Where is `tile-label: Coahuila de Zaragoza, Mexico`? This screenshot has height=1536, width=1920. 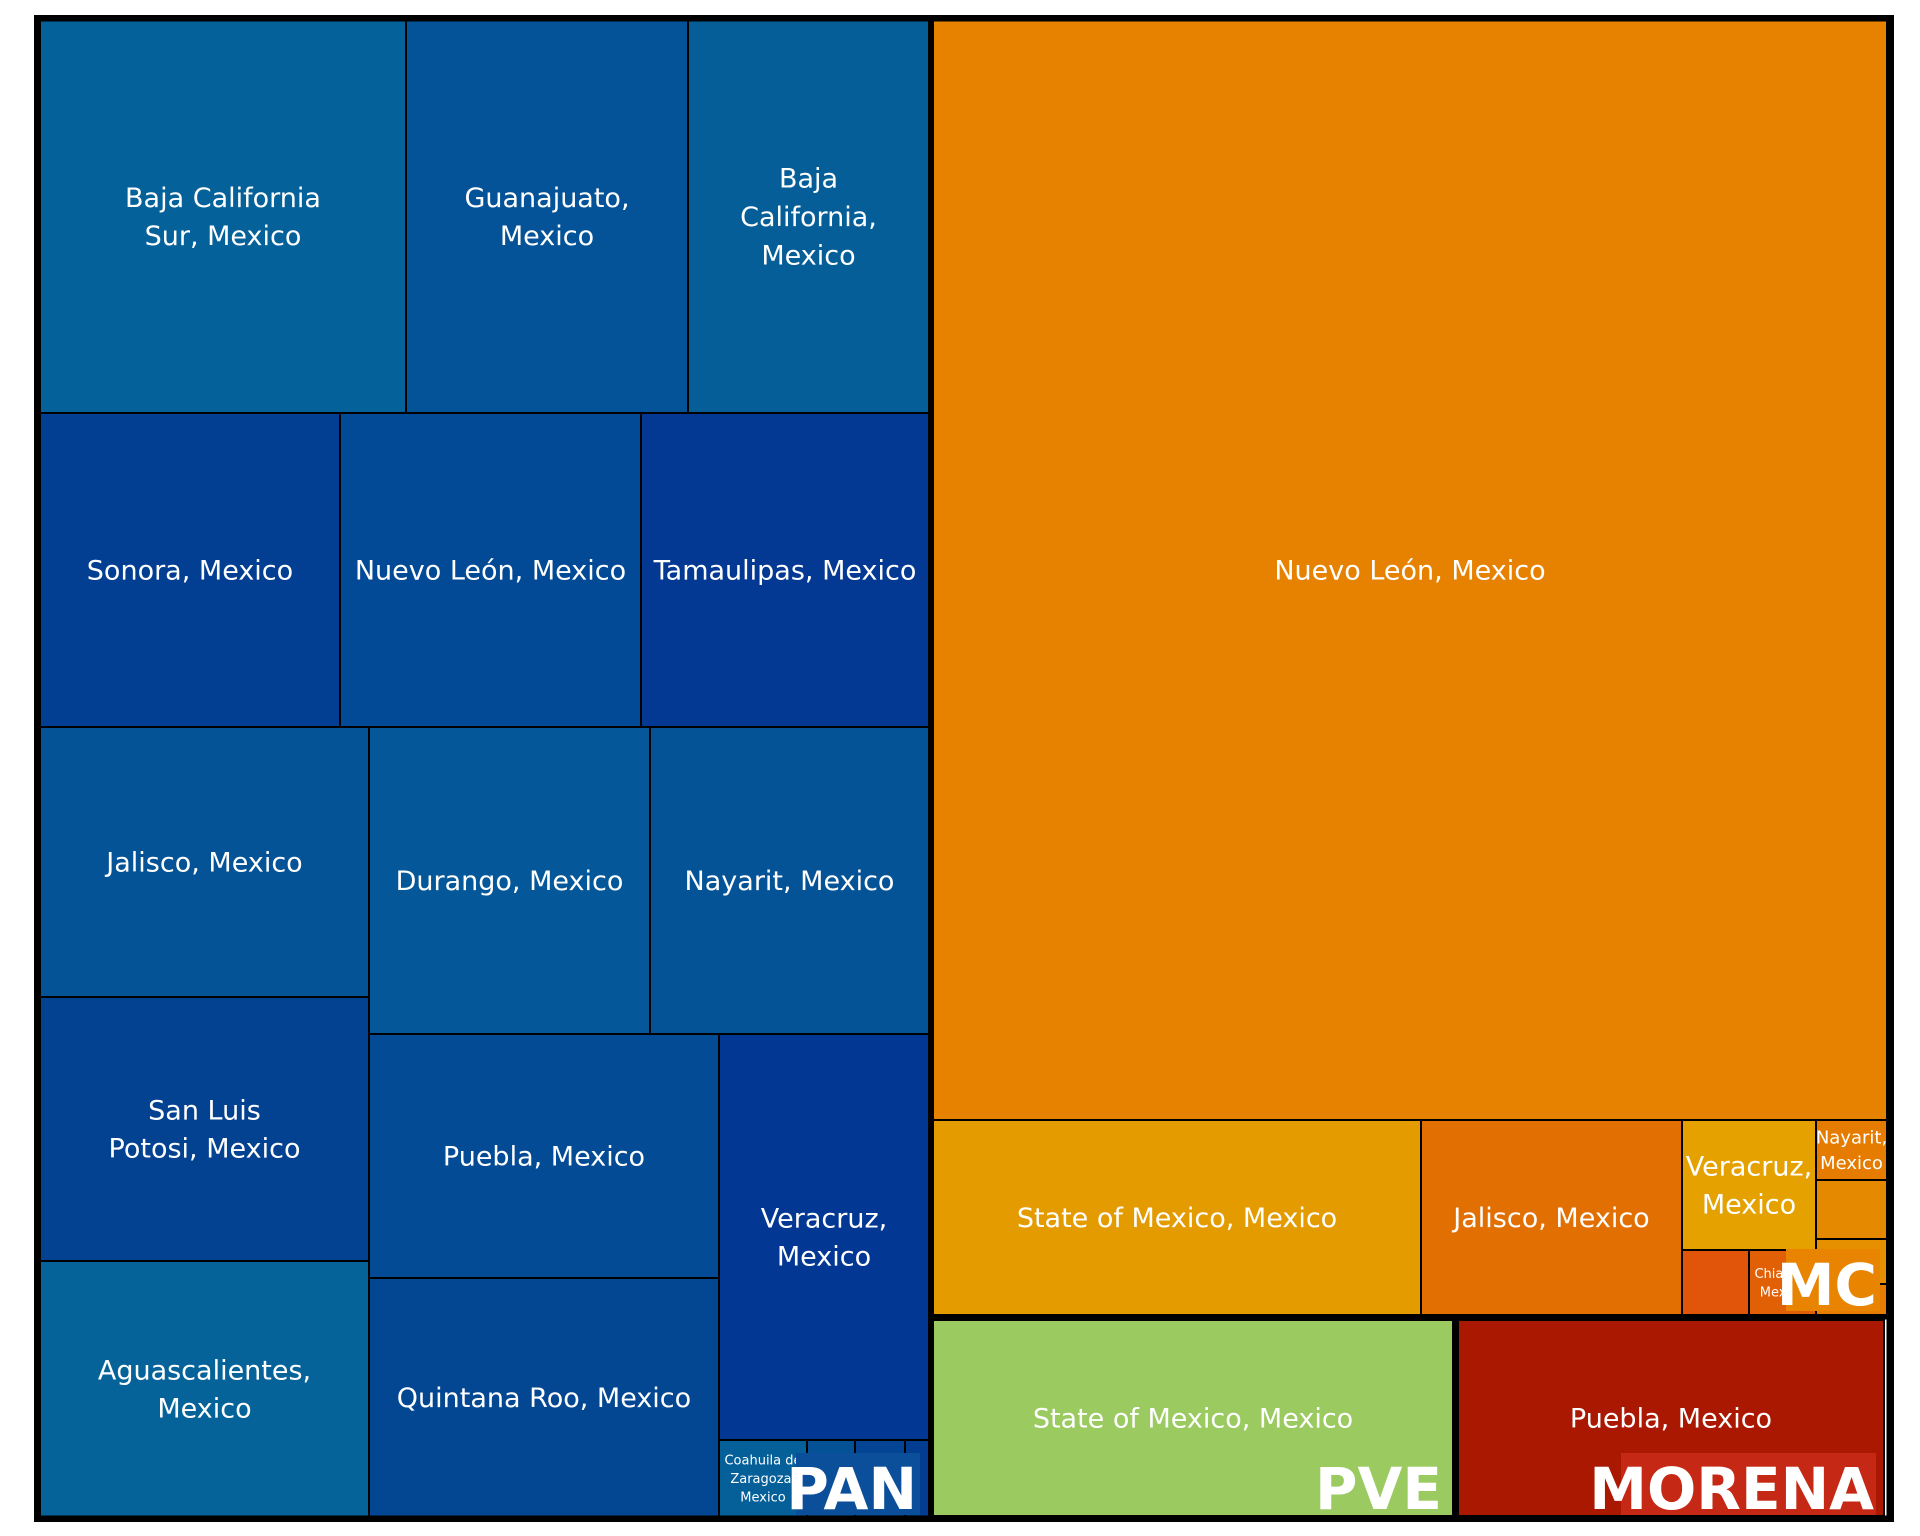
tile-label: Coahuila de Zaragoza, Mexico is located at coordinates (762, 1480).